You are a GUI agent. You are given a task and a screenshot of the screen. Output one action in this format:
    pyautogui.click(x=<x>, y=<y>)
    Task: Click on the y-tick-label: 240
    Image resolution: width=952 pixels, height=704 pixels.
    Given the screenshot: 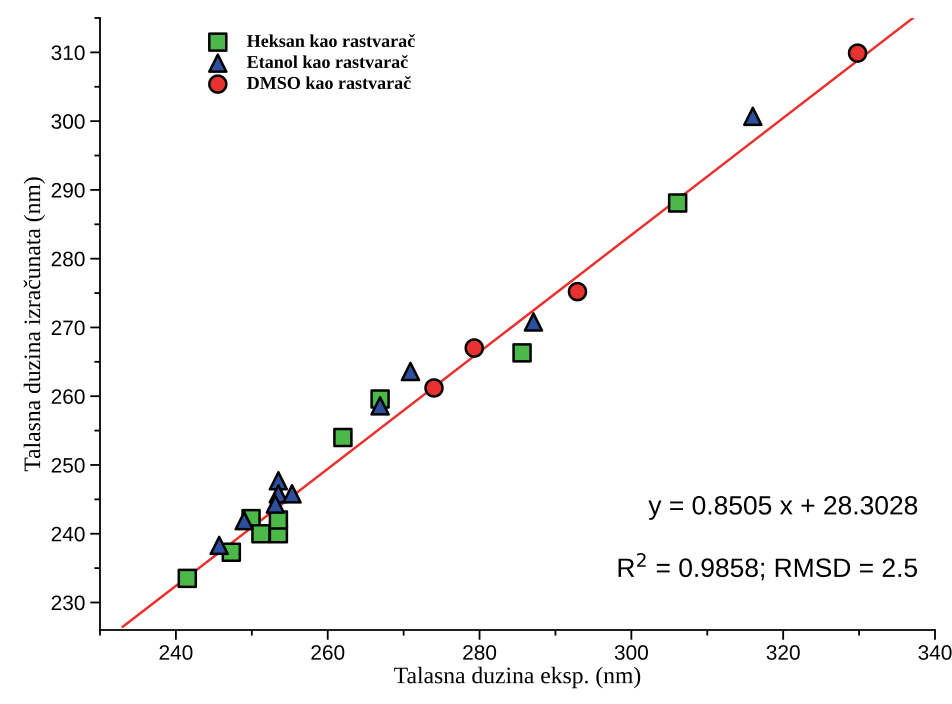 What is the action you would take?
    pyautogui.click(x=68, y=534)
    